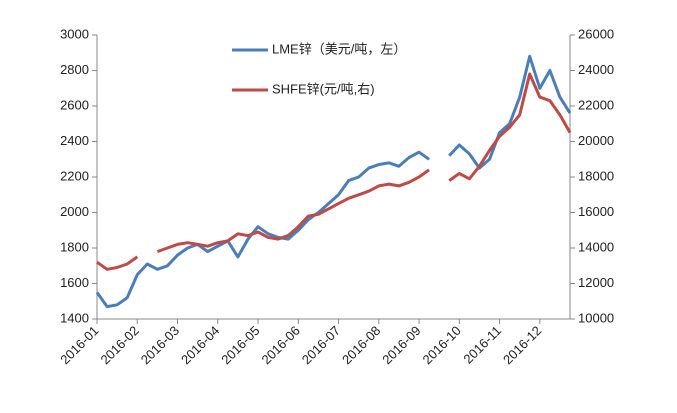  I want to click on x-tick-label: 2016-12, so click(522, 345).